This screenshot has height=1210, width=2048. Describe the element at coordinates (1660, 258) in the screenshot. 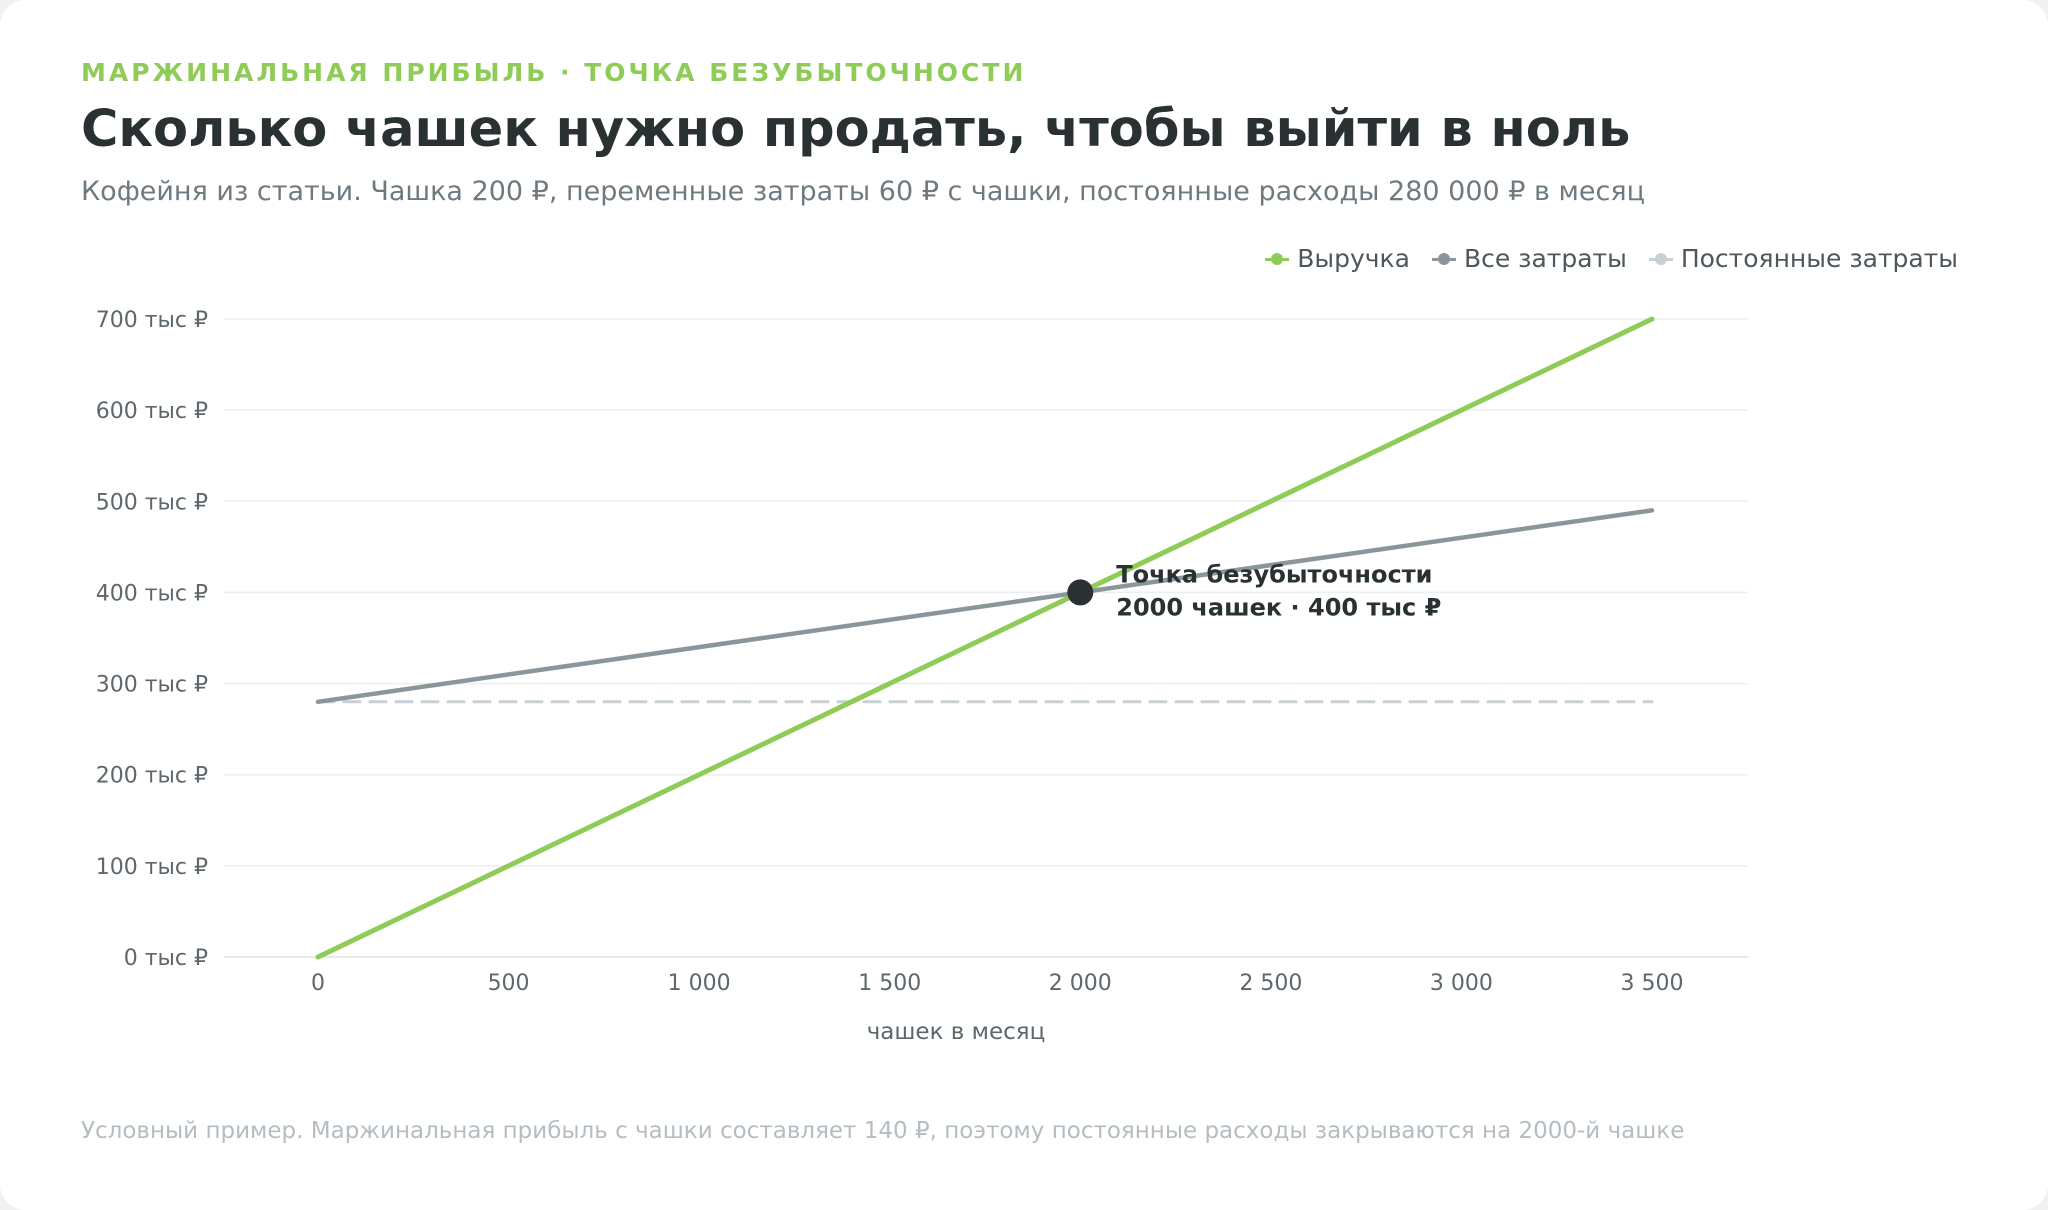

I see `legend-swatch-fixed-costs` at that location.